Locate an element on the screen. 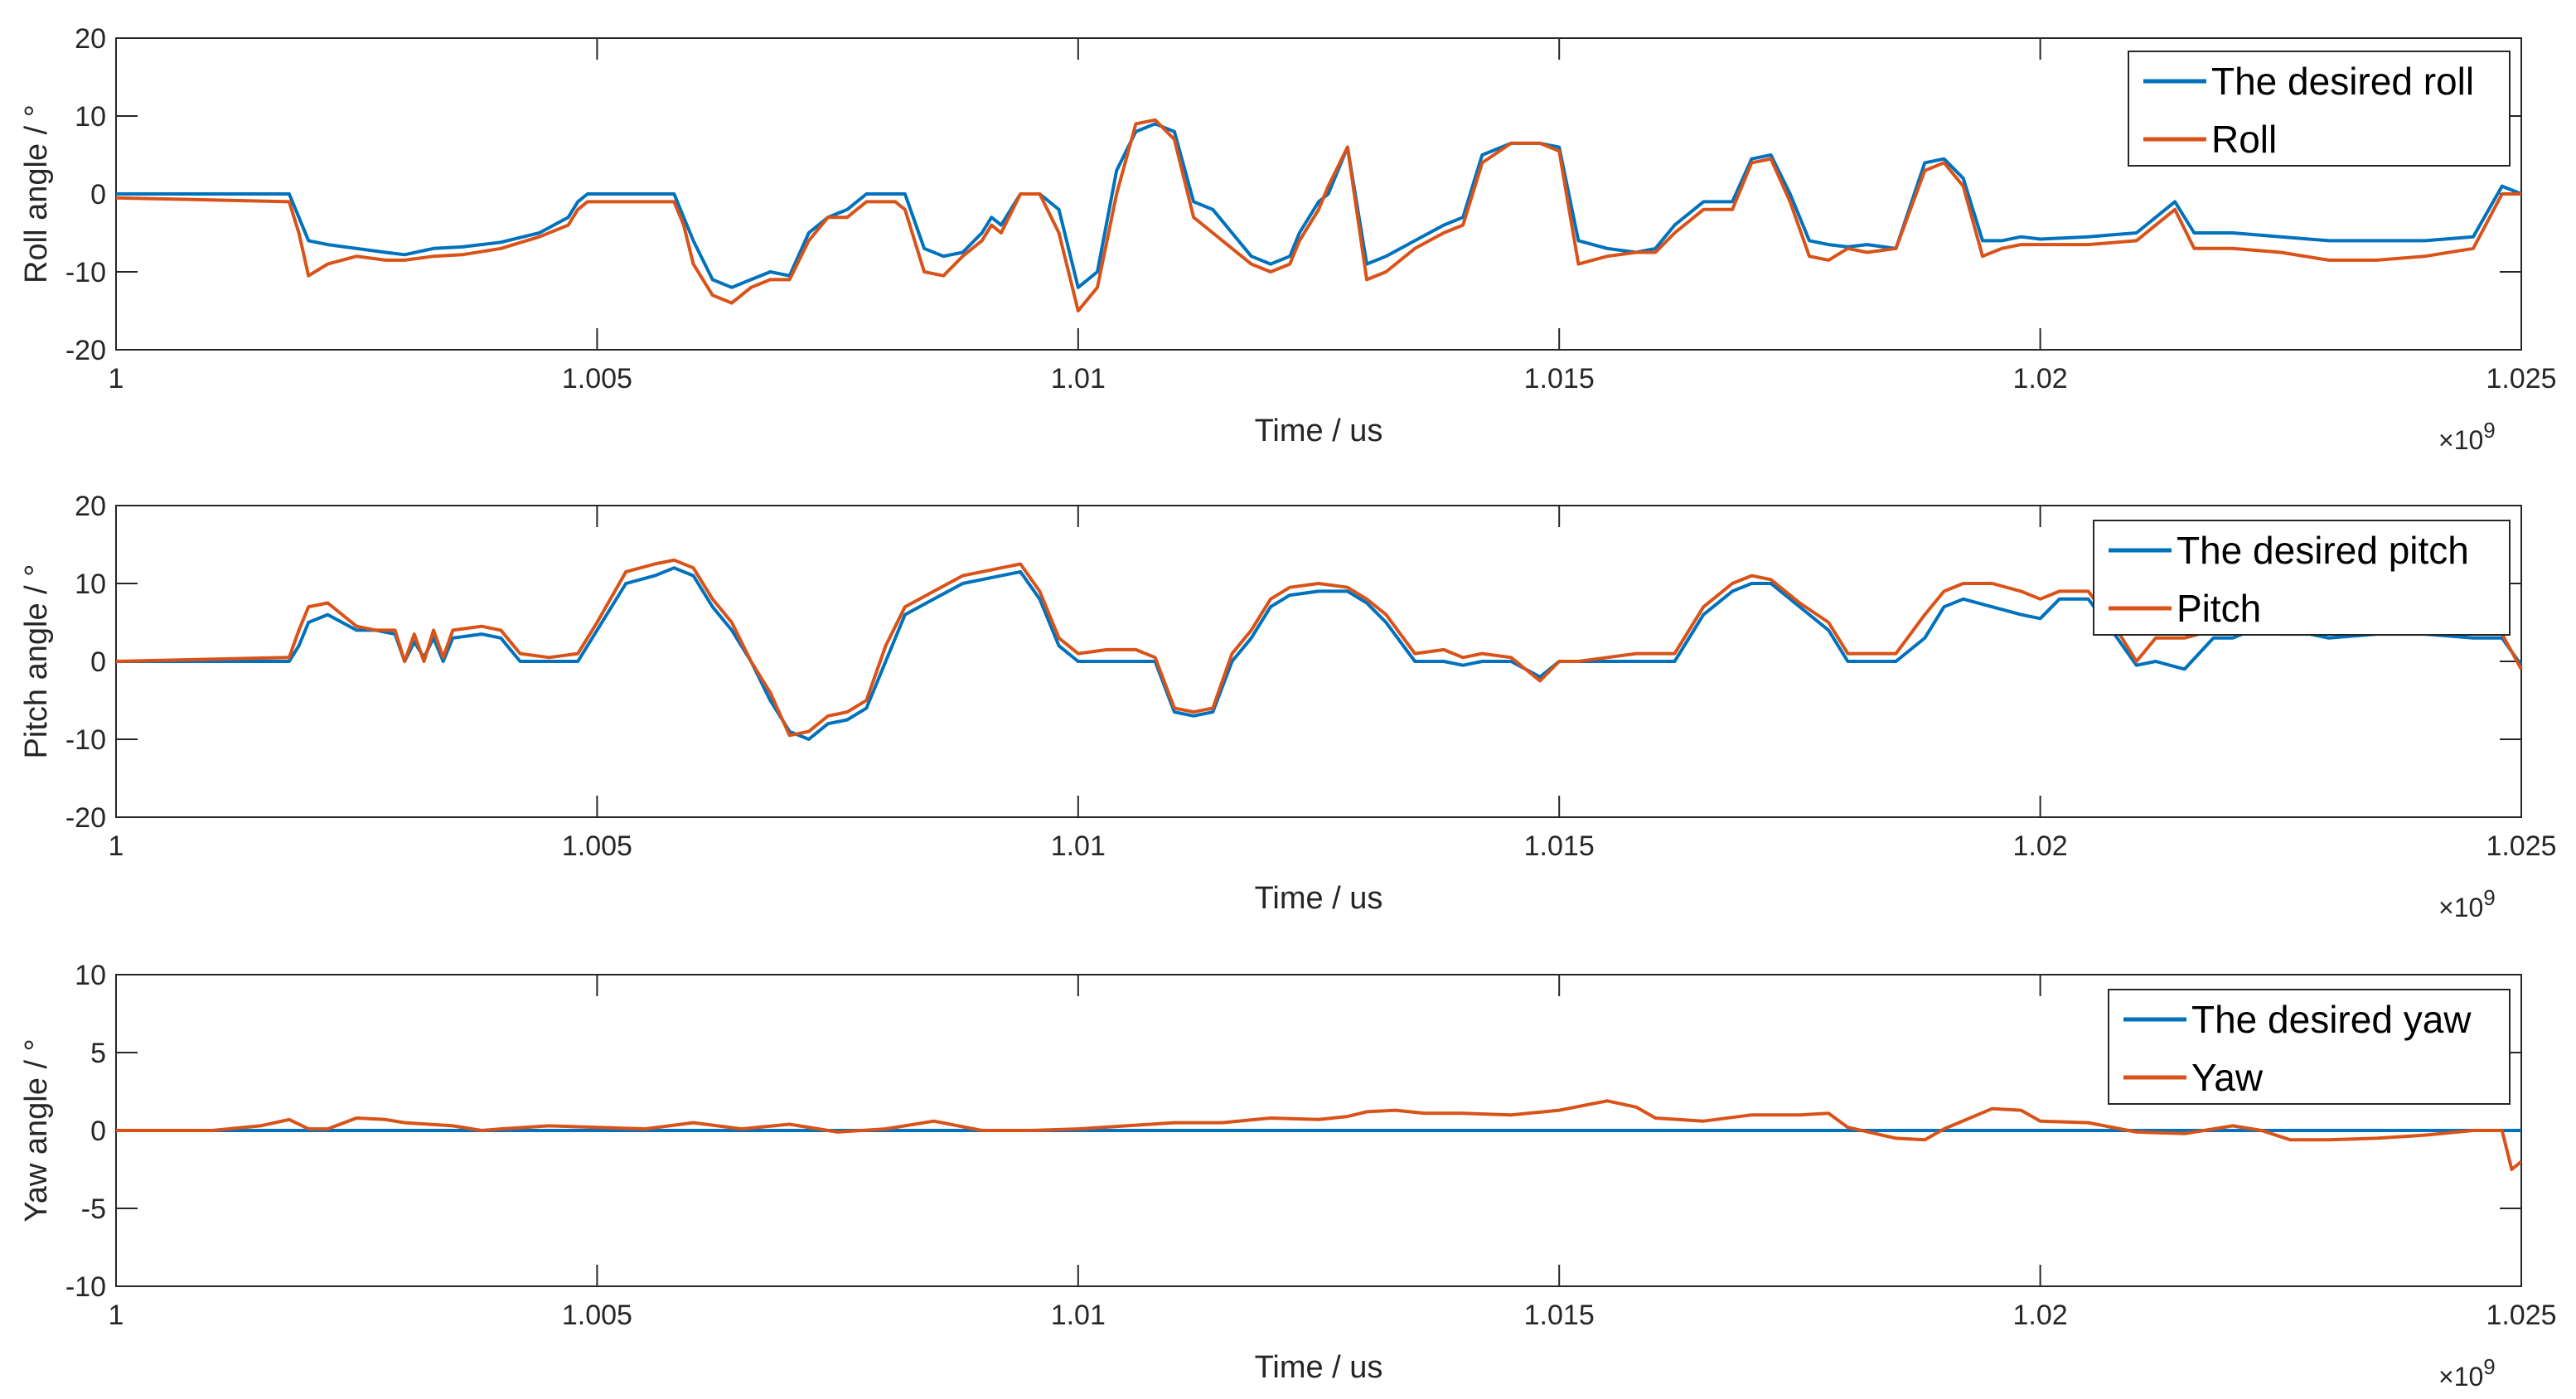  x-exponent-power-yaw: 9 is located at coordinates (2489, 1366).